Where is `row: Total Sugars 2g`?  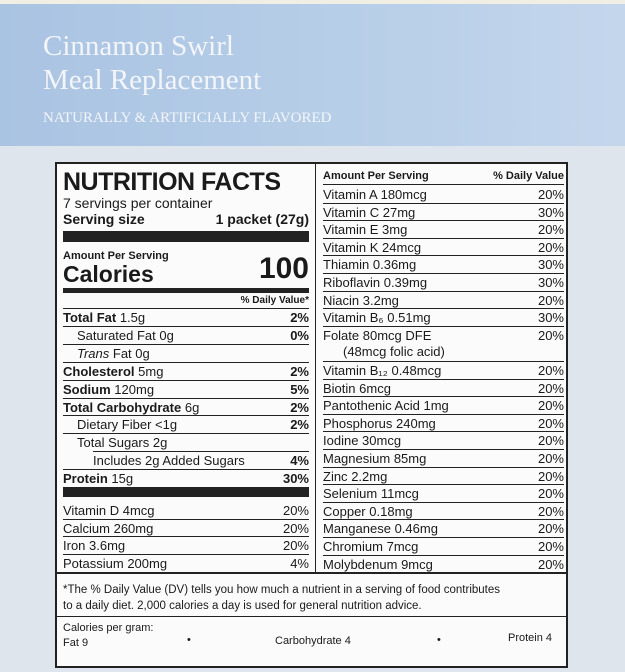 row: Total Sugars 2g is located at coordinates (122, 443).